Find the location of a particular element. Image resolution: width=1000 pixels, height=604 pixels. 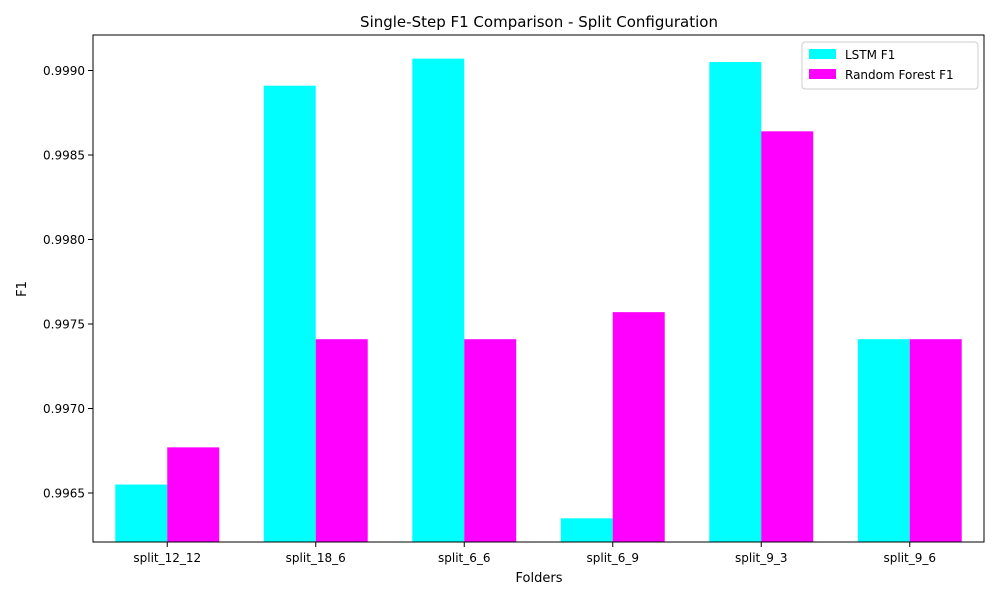

x-tick-label: split_6_6 is located at coordinates (464, 558).